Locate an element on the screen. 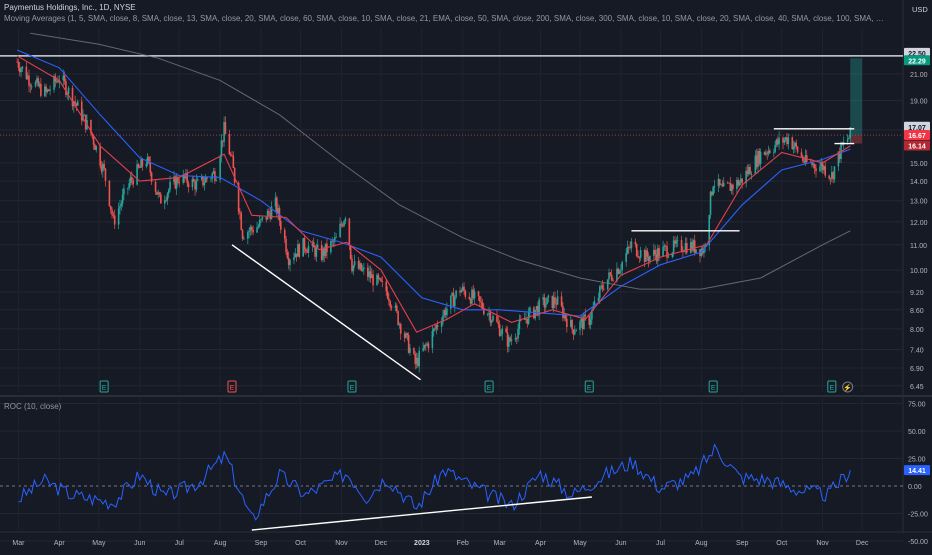 The width and height of the screenshot is (932, 555). chart-title: Paymentus Holdings, Inc., 1D, NYSE is located at coordinates (70, 7).